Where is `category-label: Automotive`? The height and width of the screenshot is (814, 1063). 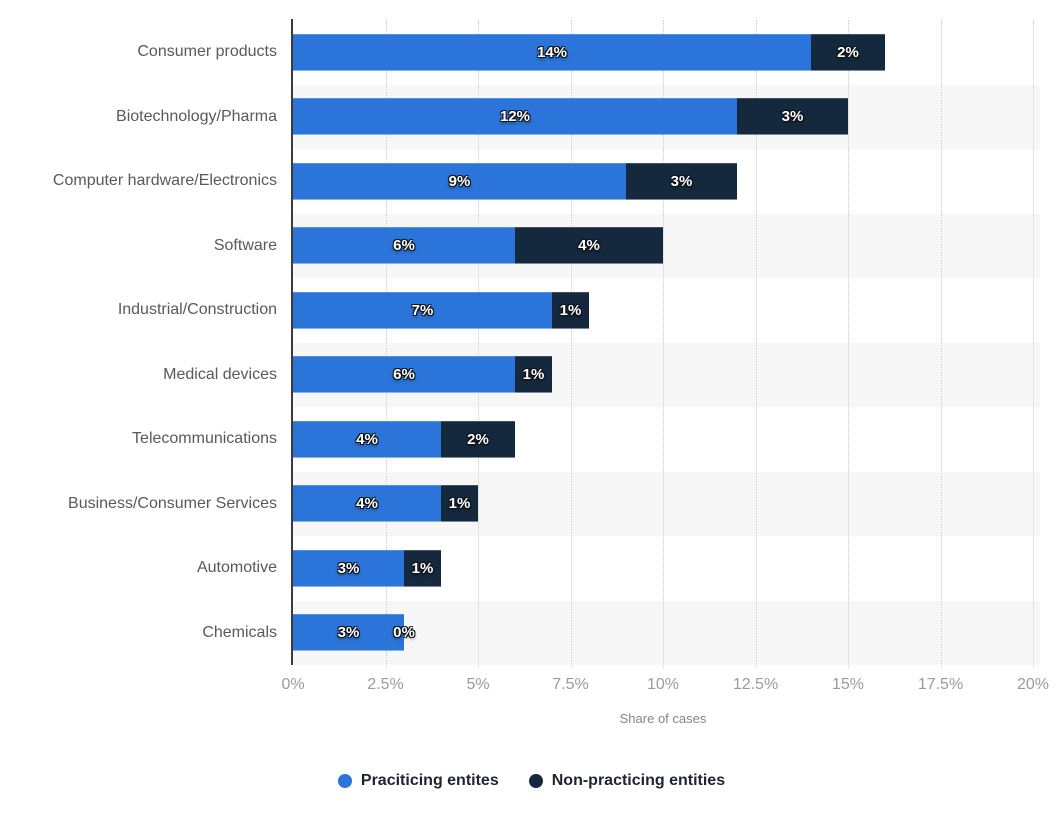
category-label: Automotive is located at coordinates (236, 568).